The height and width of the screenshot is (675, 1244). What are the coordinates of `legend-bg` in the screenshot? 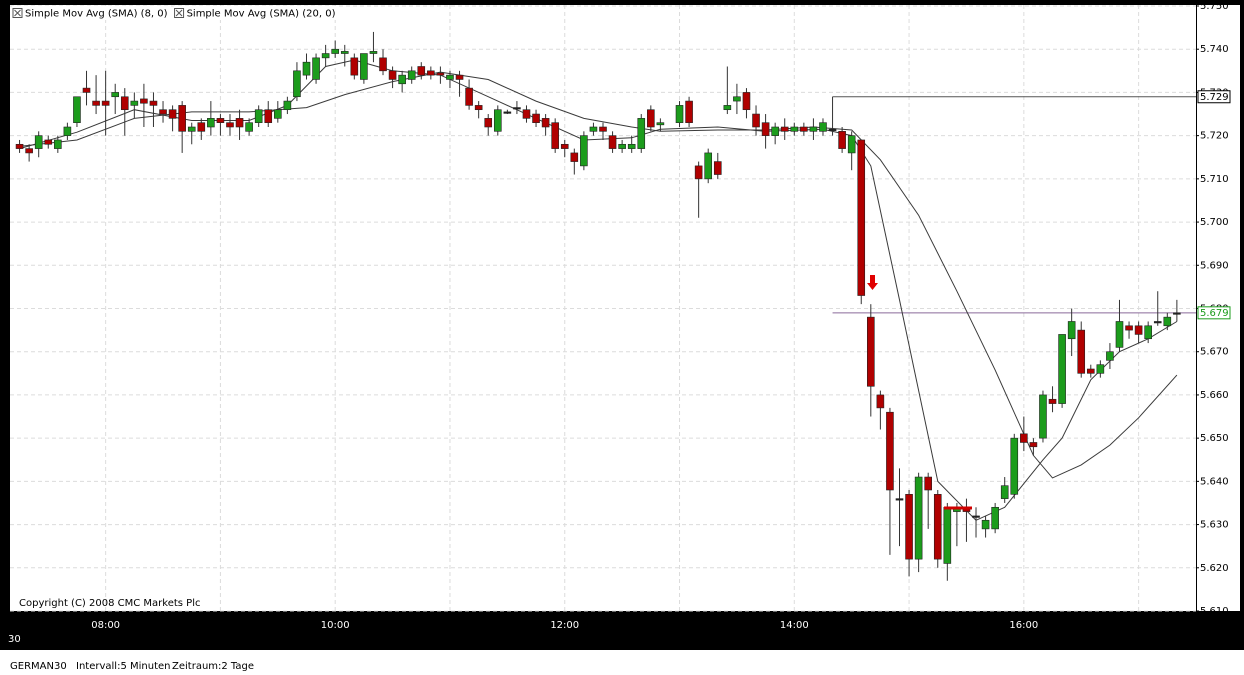 It's located at (256, 13).